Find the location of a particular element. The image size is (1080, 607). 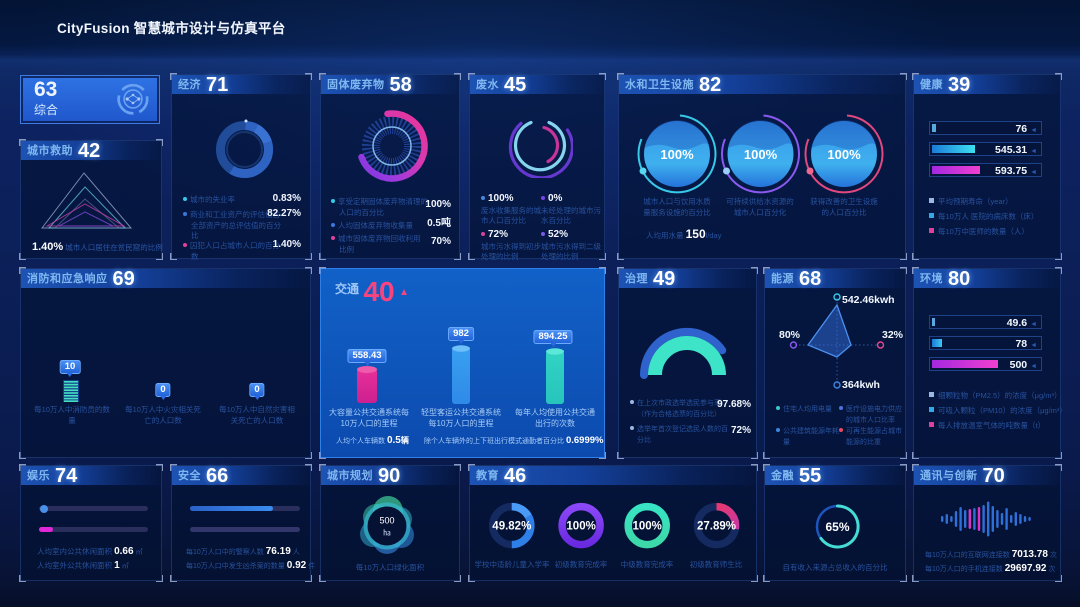

svg-text: ㏊ is located at coordinates (387, 532).